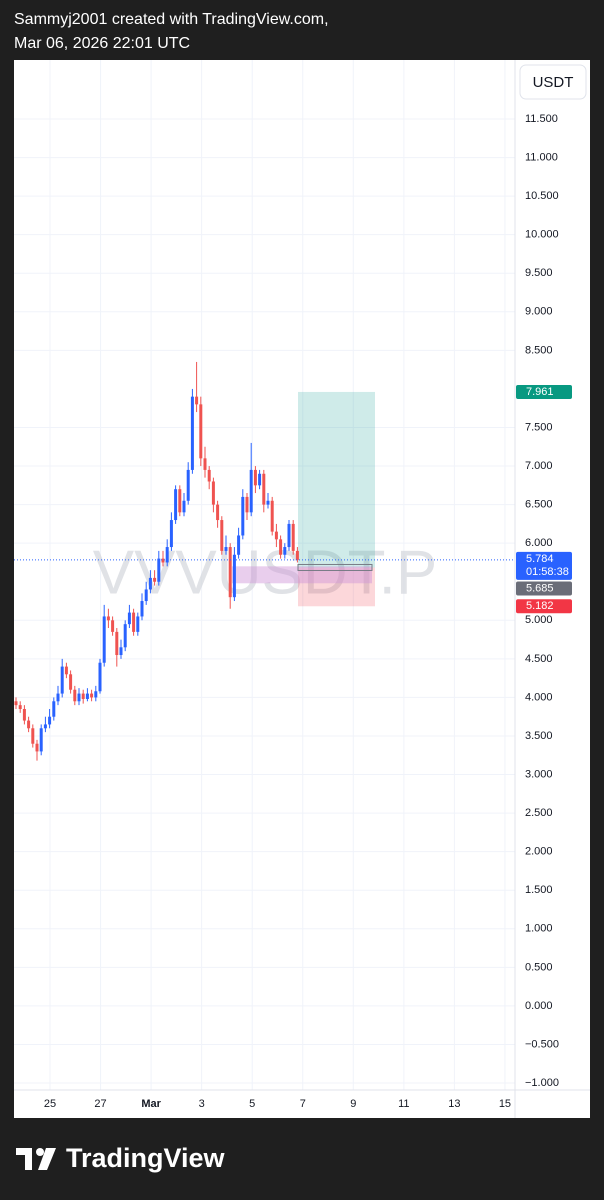 This screenshot has height=1200, width=604. I want to click on y-tick-label: 0.000, so click(539, 1006).